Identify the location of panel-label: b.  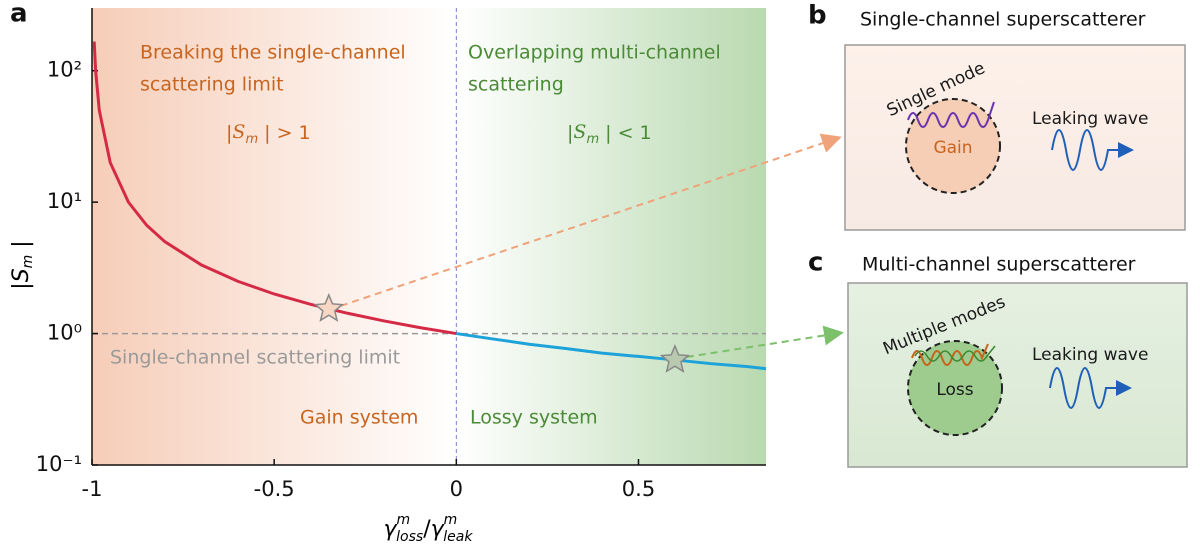
(817, 16).